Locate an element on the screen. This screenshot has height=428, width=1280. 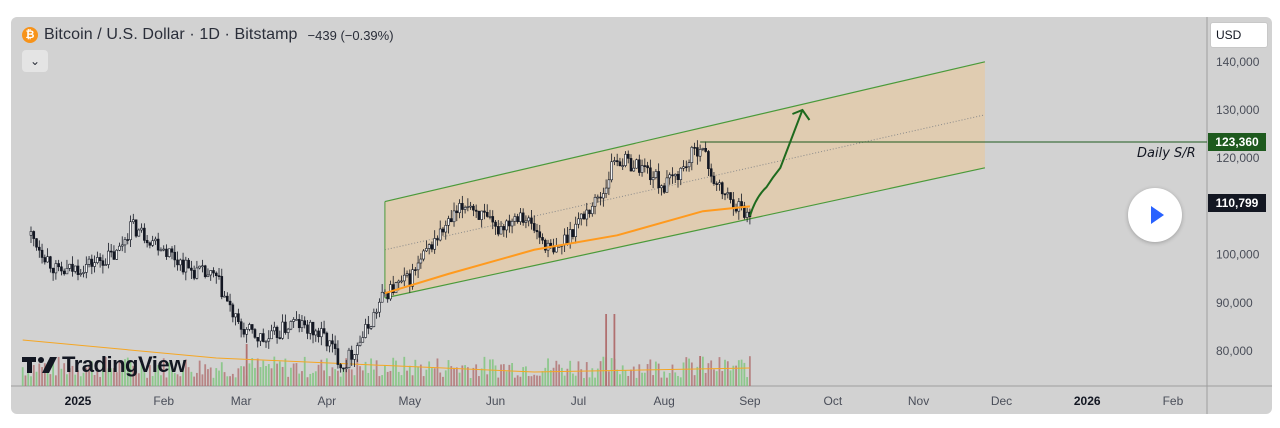
x-tick-label: Jul is located at coordinates (578, 401).